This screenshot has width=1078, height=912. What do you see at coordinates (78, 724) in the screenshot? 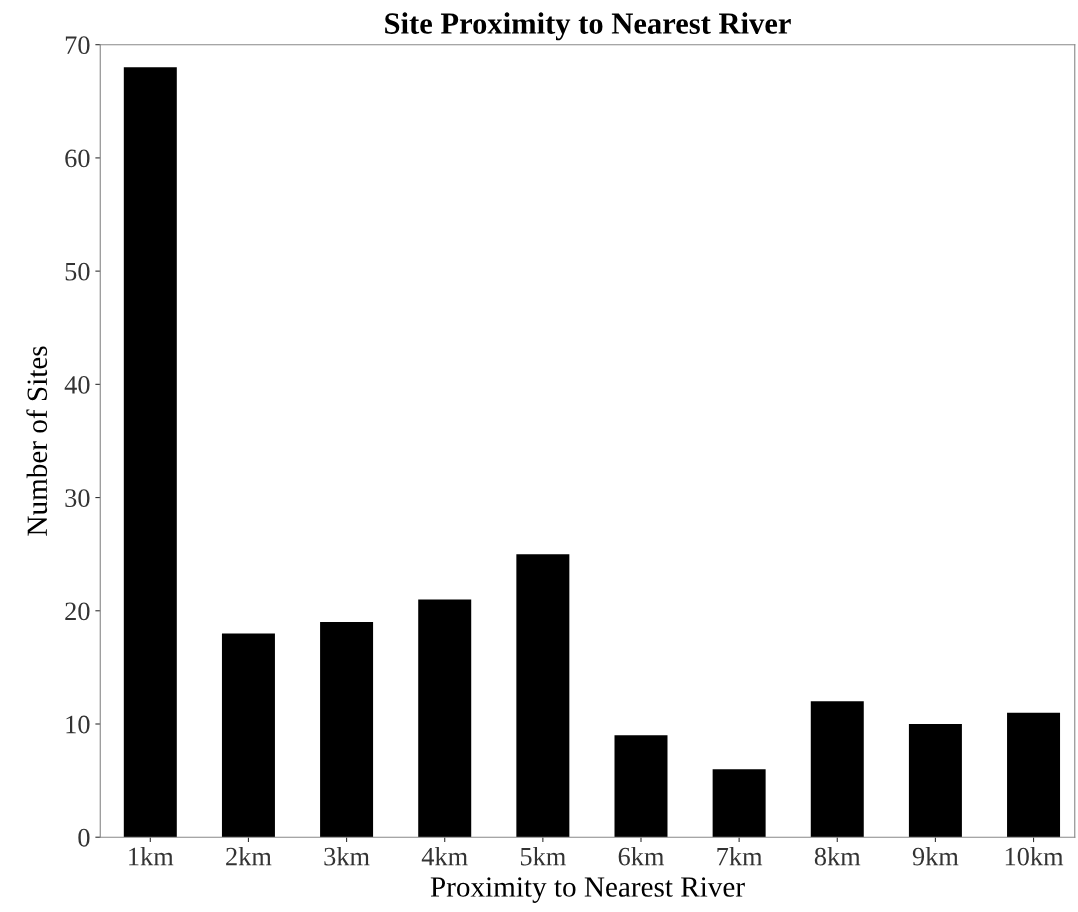
I see `y-tick-label: 10` at bounding box center [78, 724].